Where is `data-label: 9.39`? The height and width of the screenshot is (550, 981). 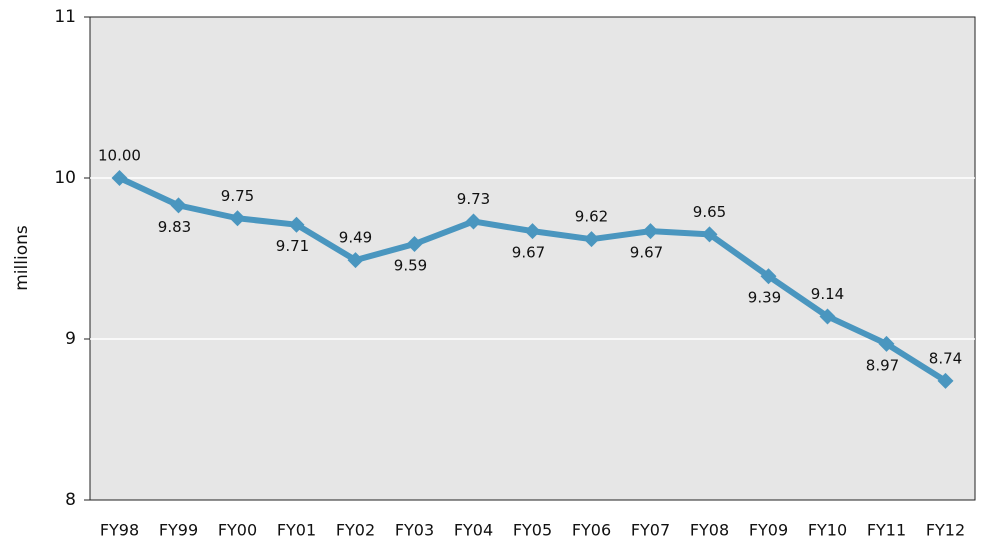
data-label: 9.39 is located at coordinates (764, 298).